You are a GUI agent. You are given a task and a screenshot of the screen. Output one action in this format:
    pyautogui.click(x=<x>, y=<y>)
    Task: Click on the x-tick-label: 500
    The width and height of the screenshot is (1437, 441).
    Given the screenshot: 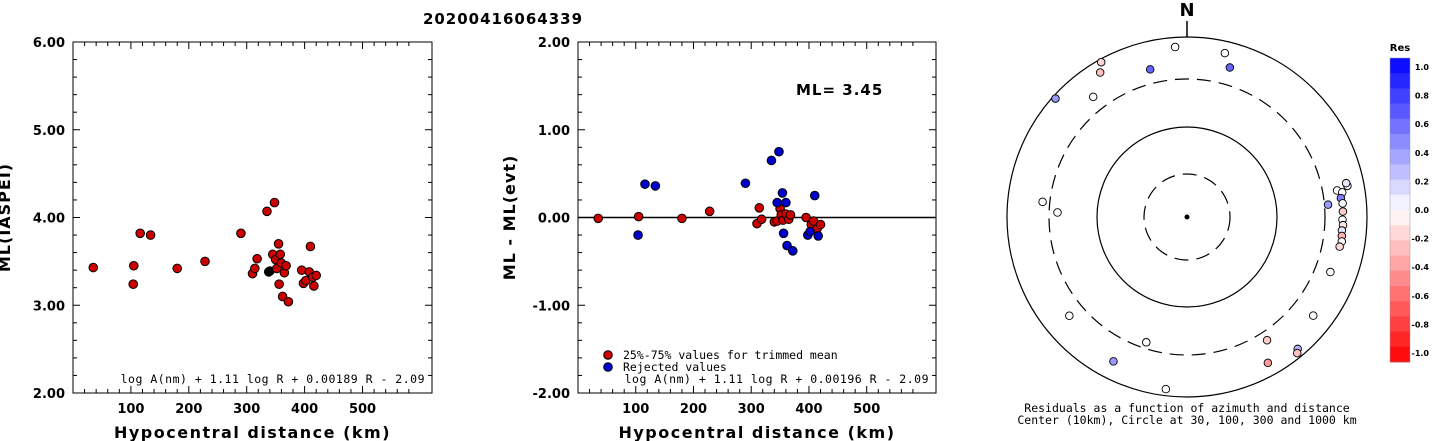 What is the action you would take?
    pyautogui.click(x=362, y=409)
    